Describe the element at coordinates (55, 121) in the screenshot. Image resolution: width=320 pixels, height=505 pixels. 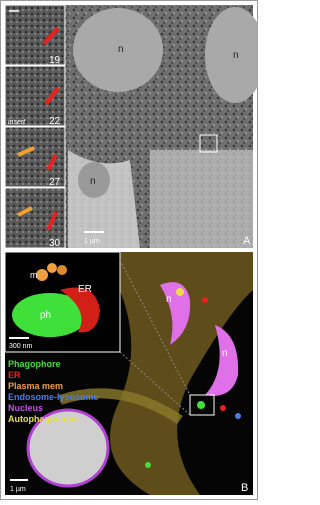
I see `frame-number: 22` at that location.